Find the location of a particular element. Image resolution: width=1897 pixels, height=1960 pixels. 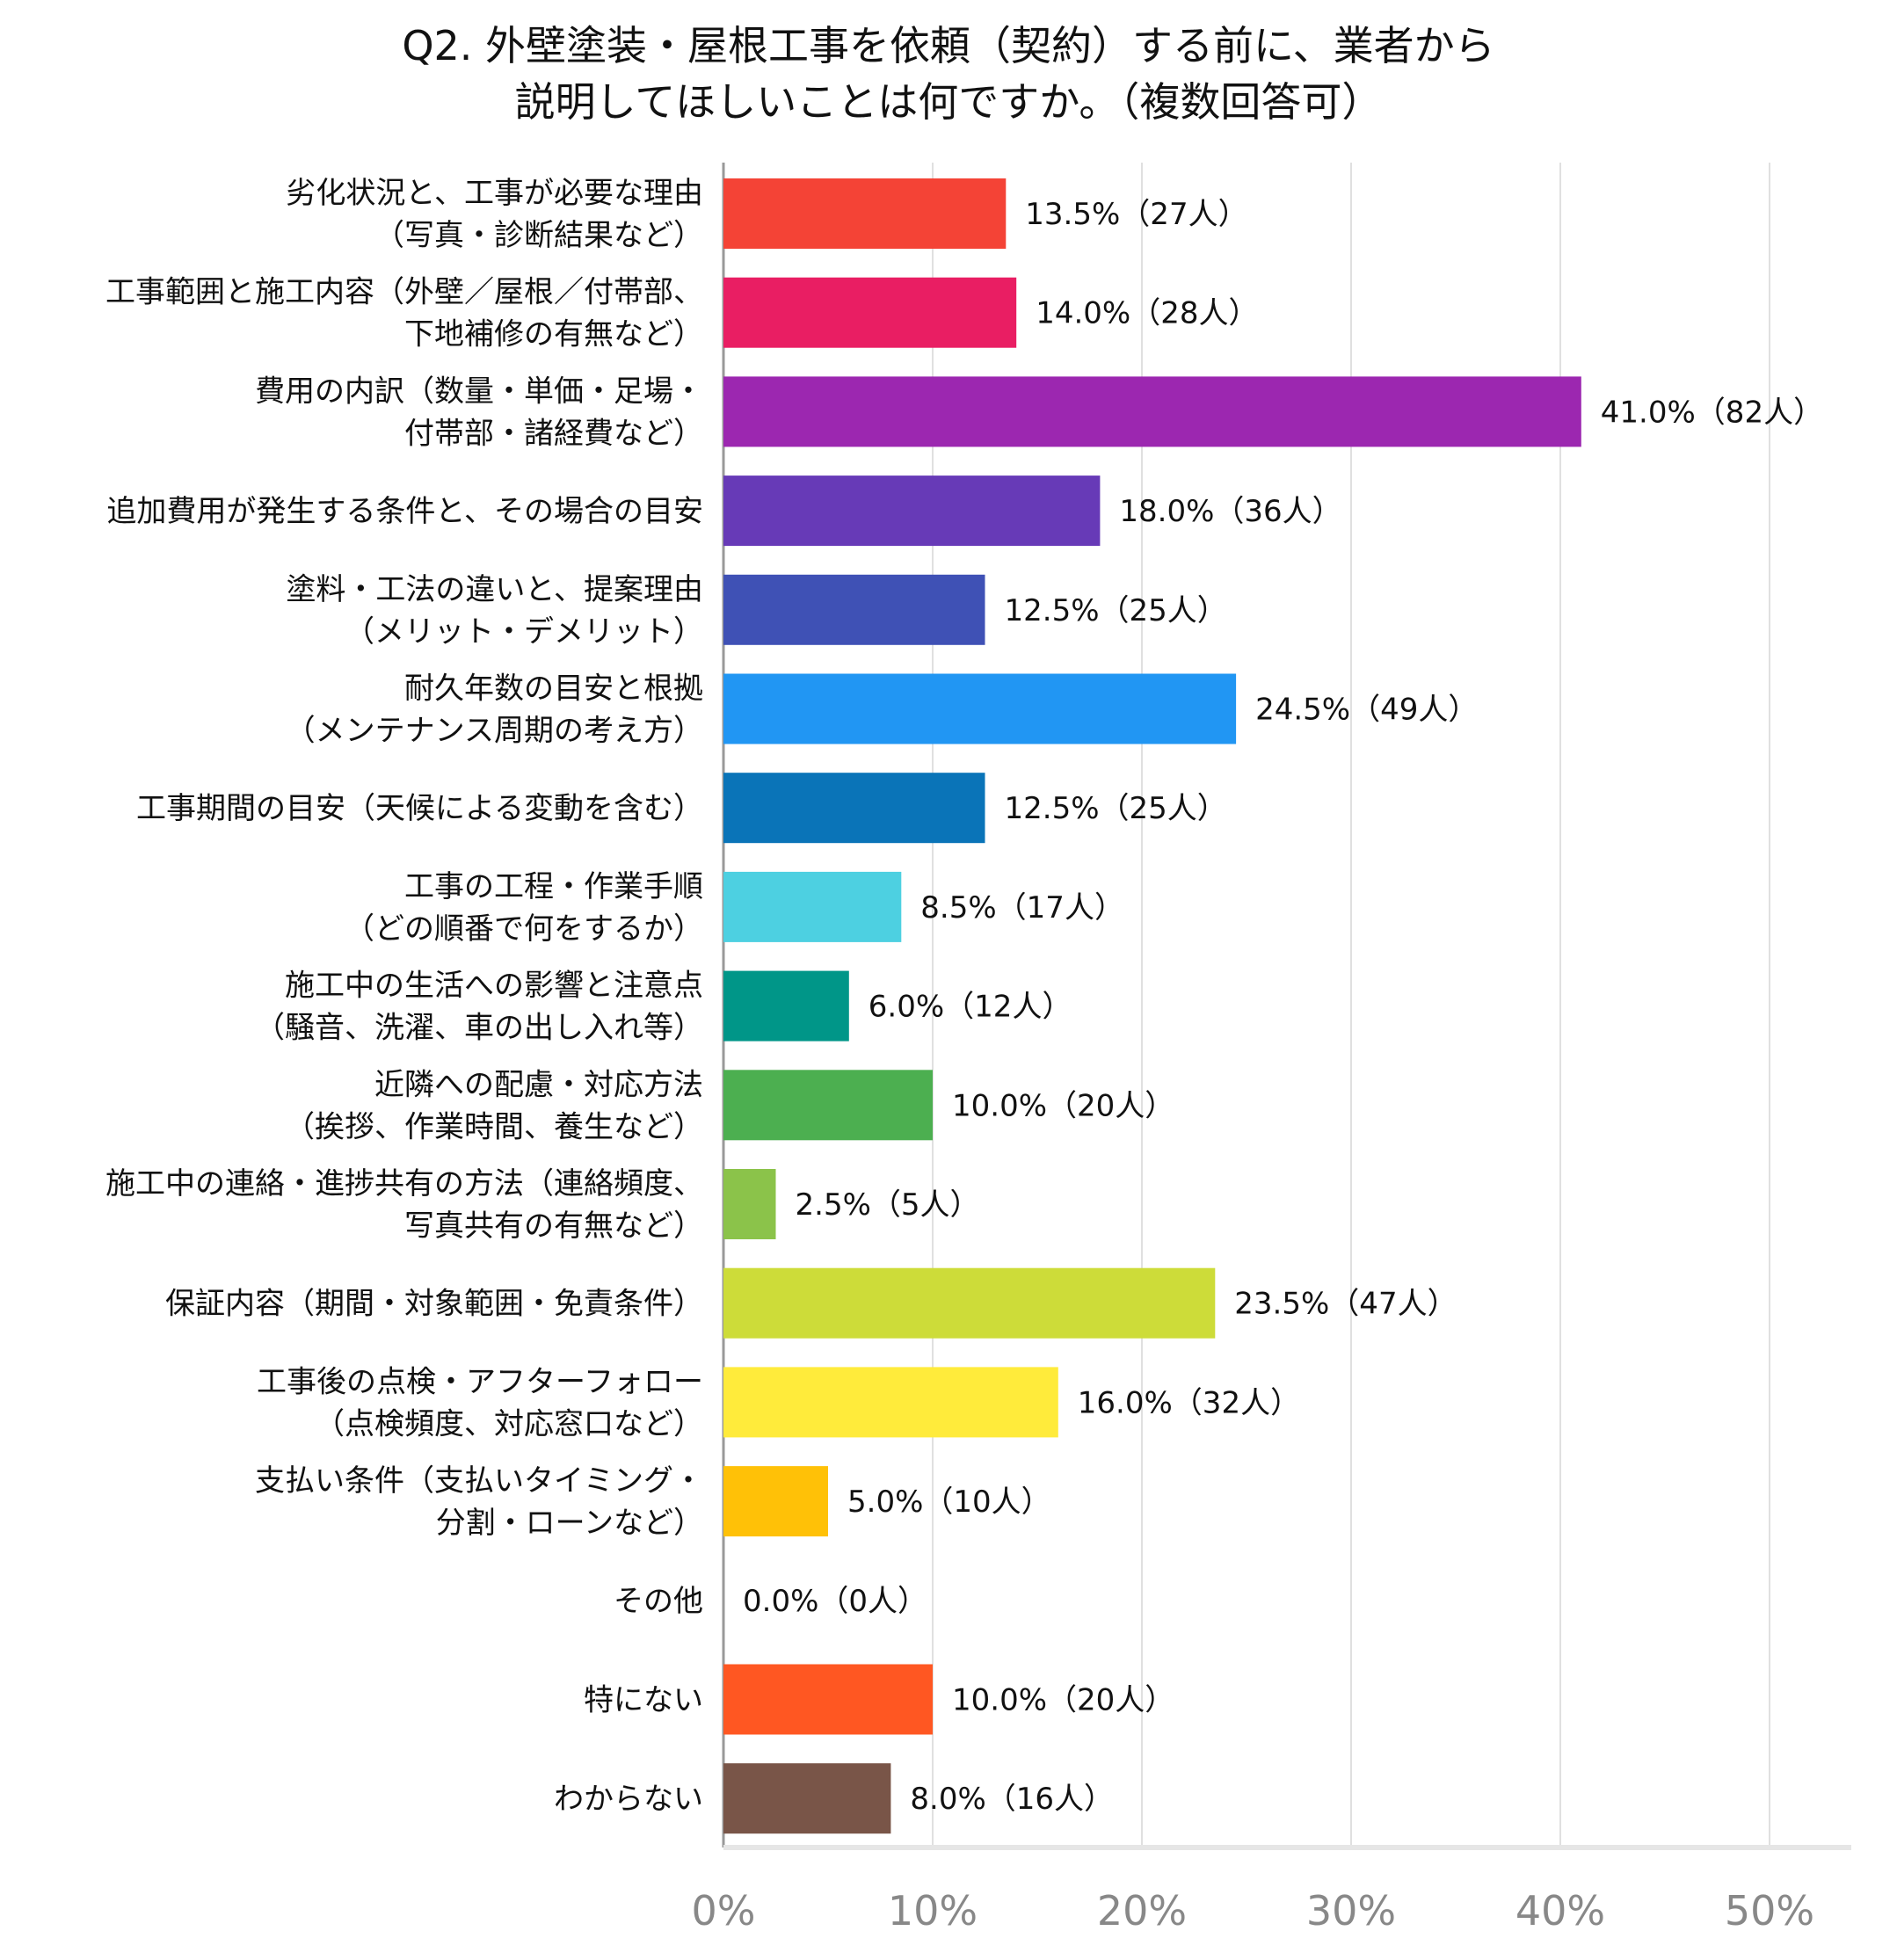

x-tick-label: 10% is located at coordinates (933, 1911).